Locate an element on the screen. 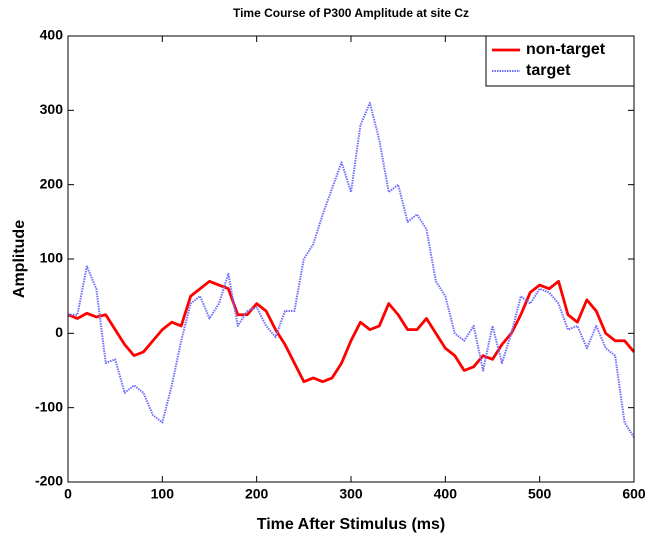 This screenshot has height=540, width=647. y-axis-label: Amplitude is located at coordinates (19, 259).